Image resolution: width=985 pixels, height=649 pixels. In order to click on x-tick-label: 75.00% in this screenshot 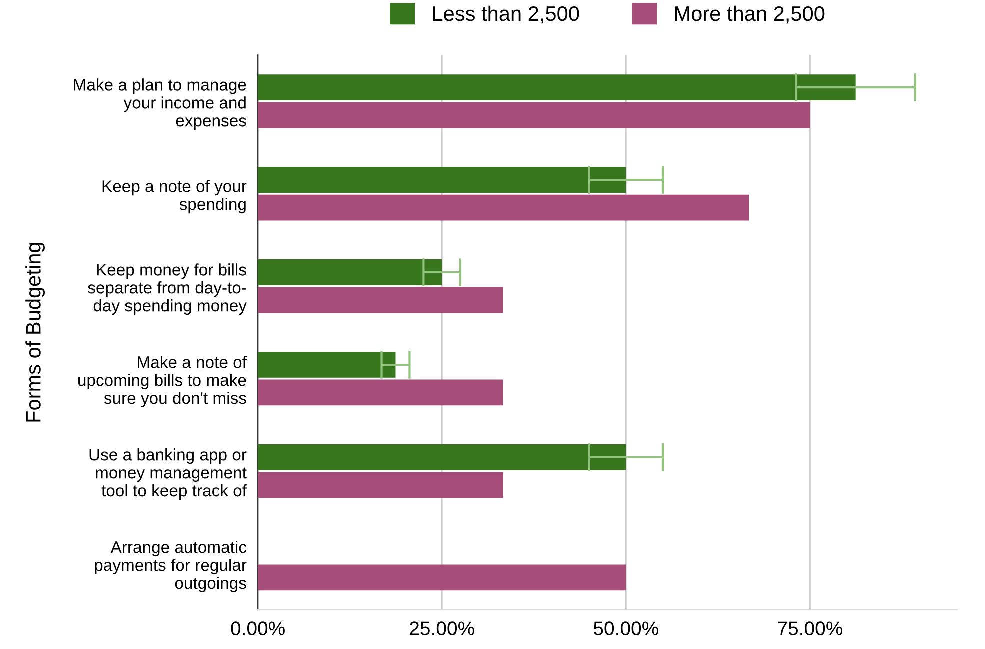, I will do `click(810, 629)`.